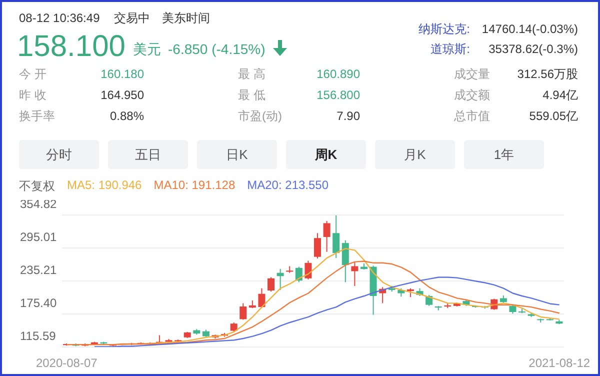 This screenshot has width=600, height=376. Describe the element at coordinates (547, 74) in the screenshot. I see `text: 312.56万股` at that location.